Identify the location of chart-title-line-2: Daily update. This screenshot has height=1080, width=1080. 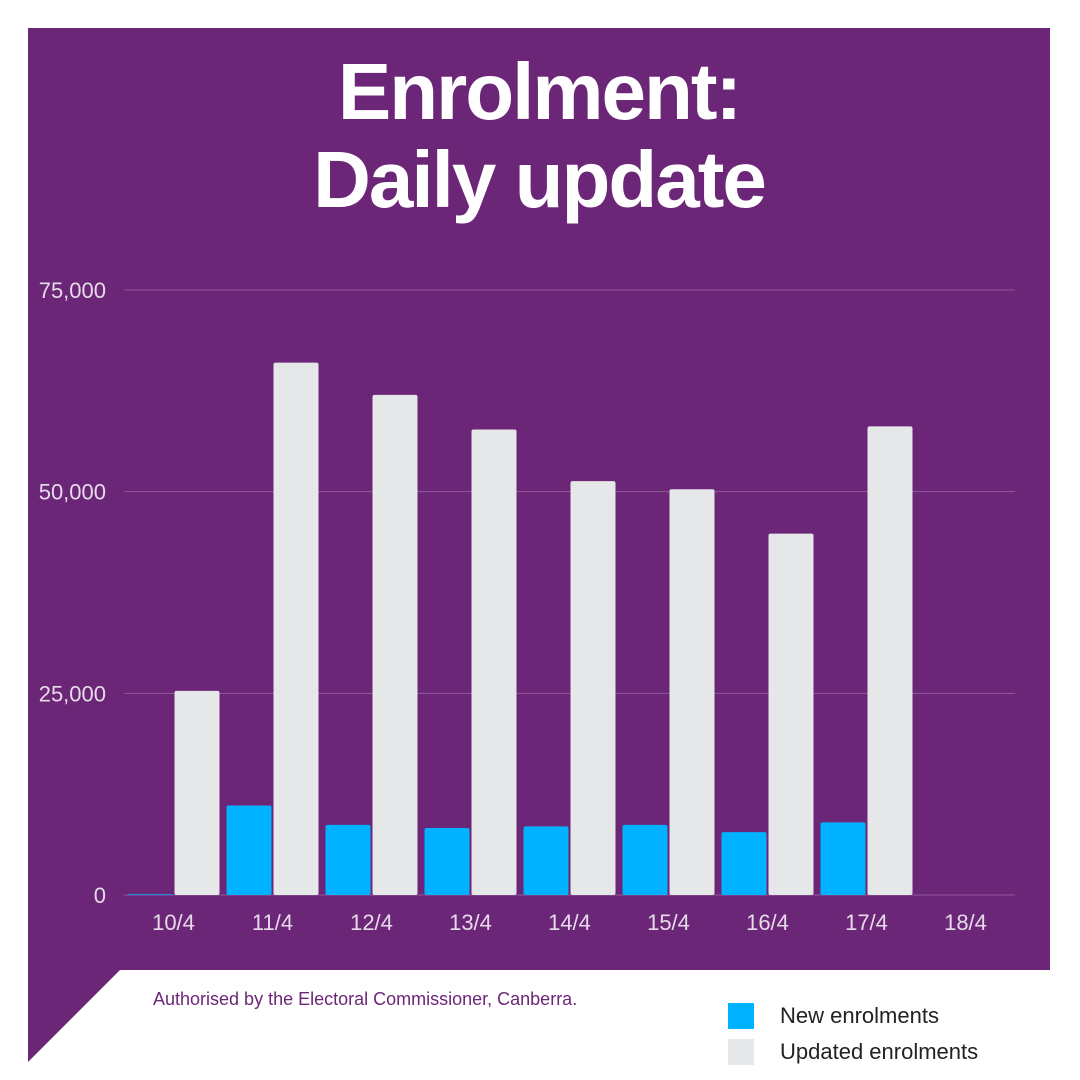
(540, 179).